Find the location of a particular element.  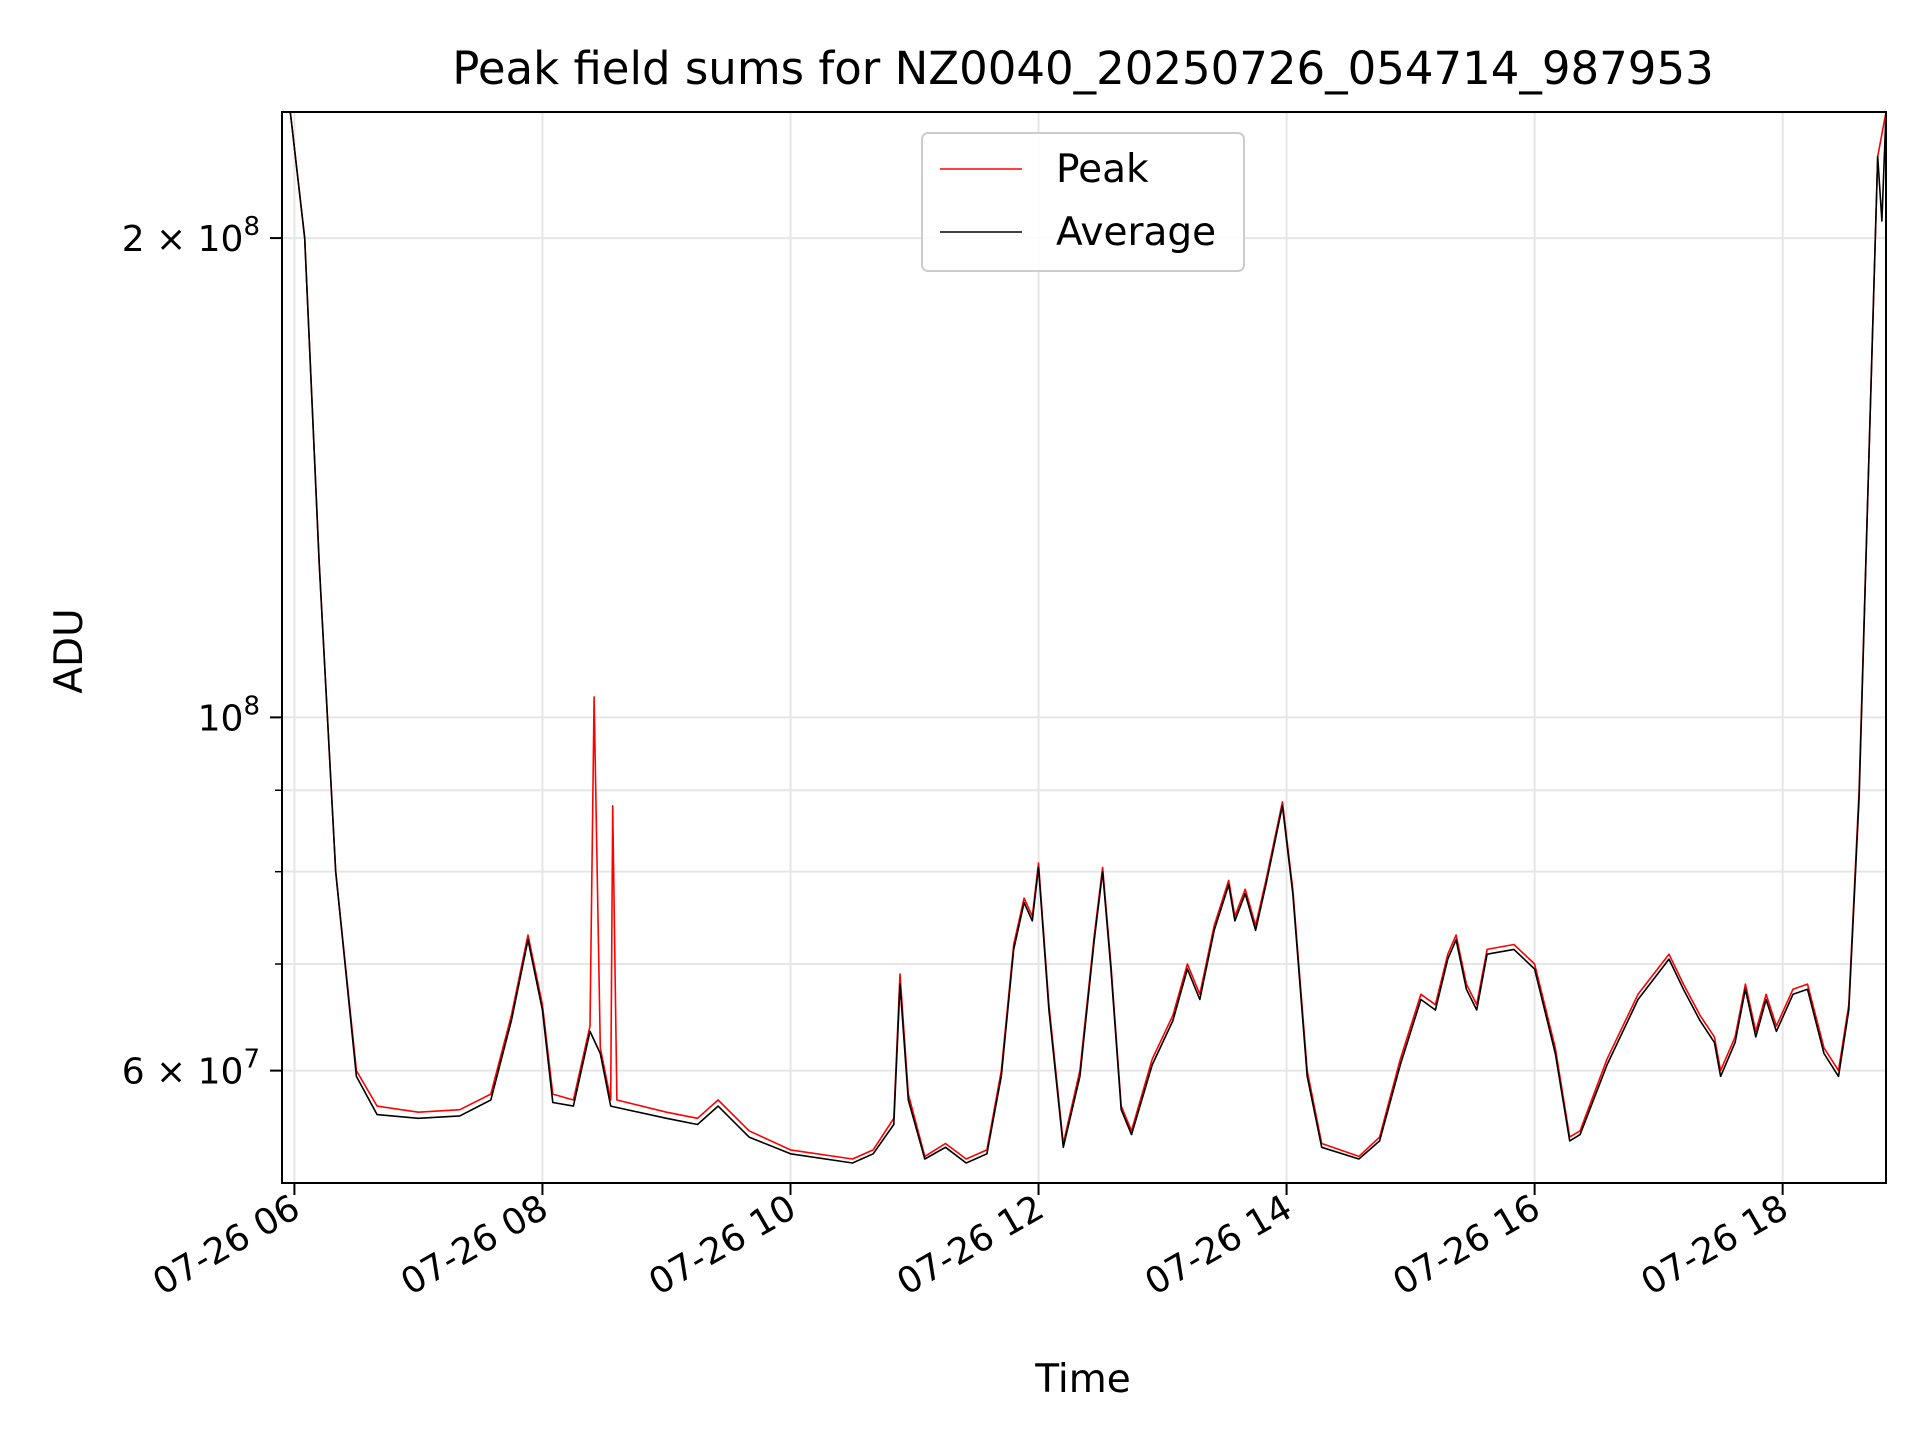

legend: Peak Average is located at coordinates (1083, 202).